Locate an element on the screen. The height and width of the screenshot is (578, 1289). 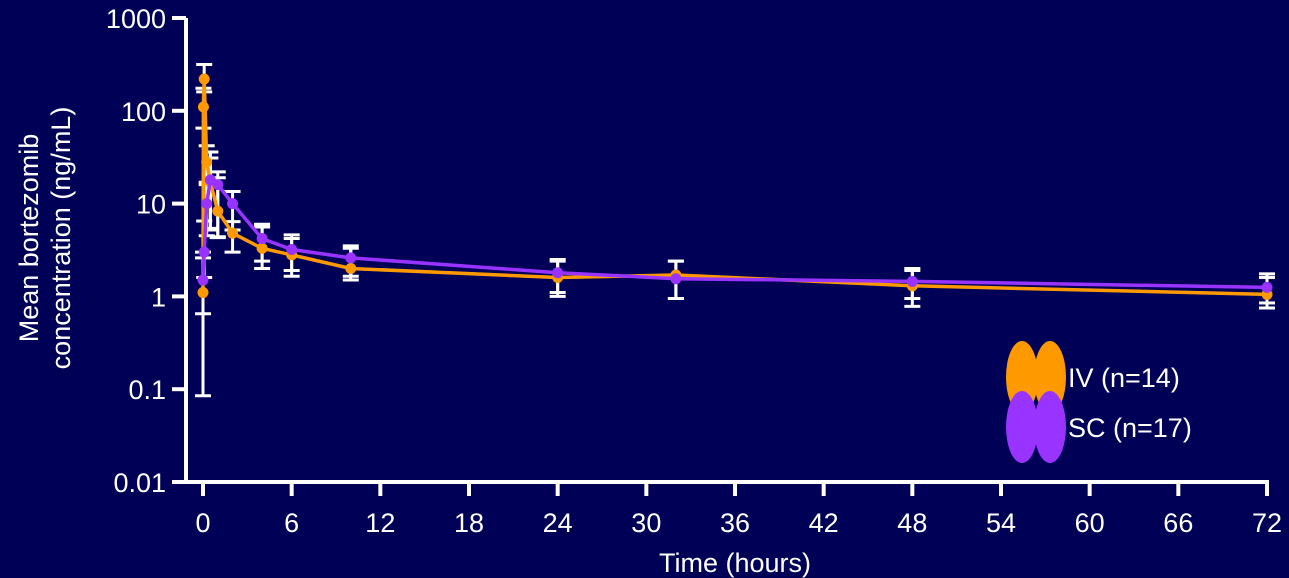
legend-entry-sc: SC (n=17) is located at coordinates (1099, 427).